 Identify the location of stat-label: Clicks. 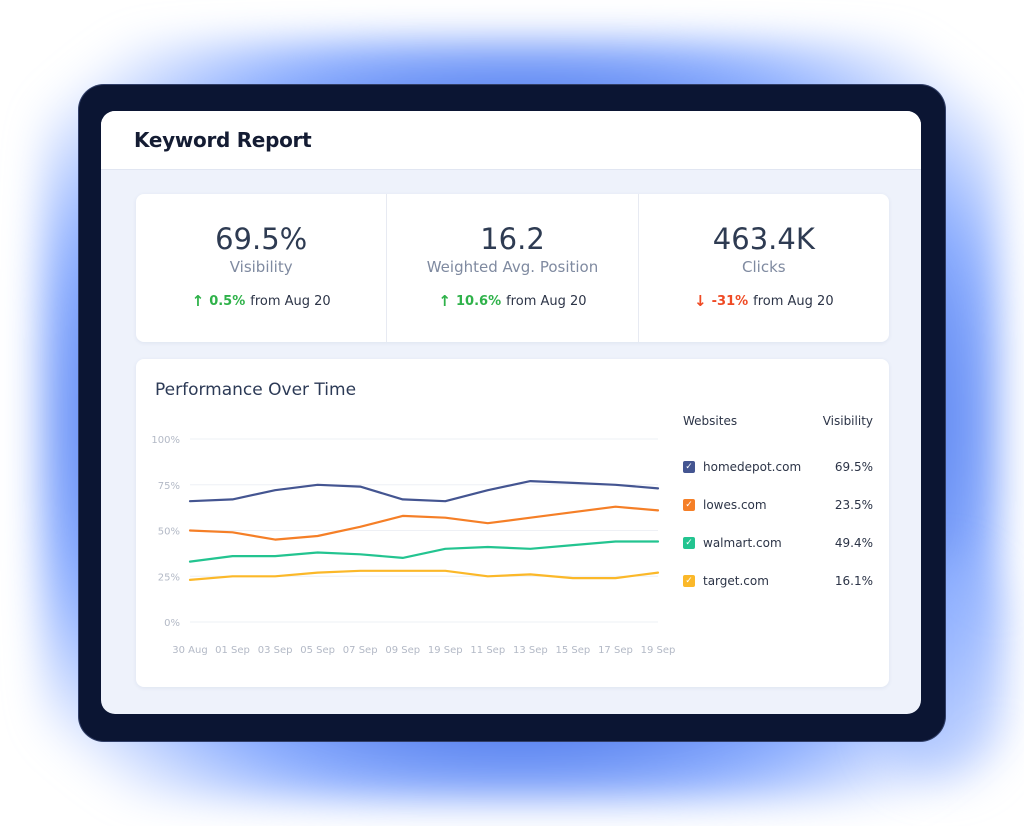
(764, 267).